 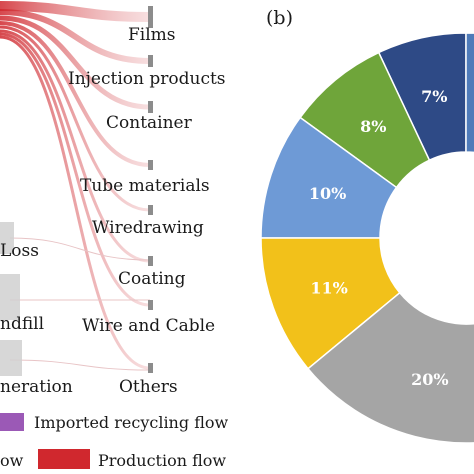 What do you see at coordinates (64, 459) in the screenshot?
I see `legend-swatch-production` at bounding box center [64, 459].